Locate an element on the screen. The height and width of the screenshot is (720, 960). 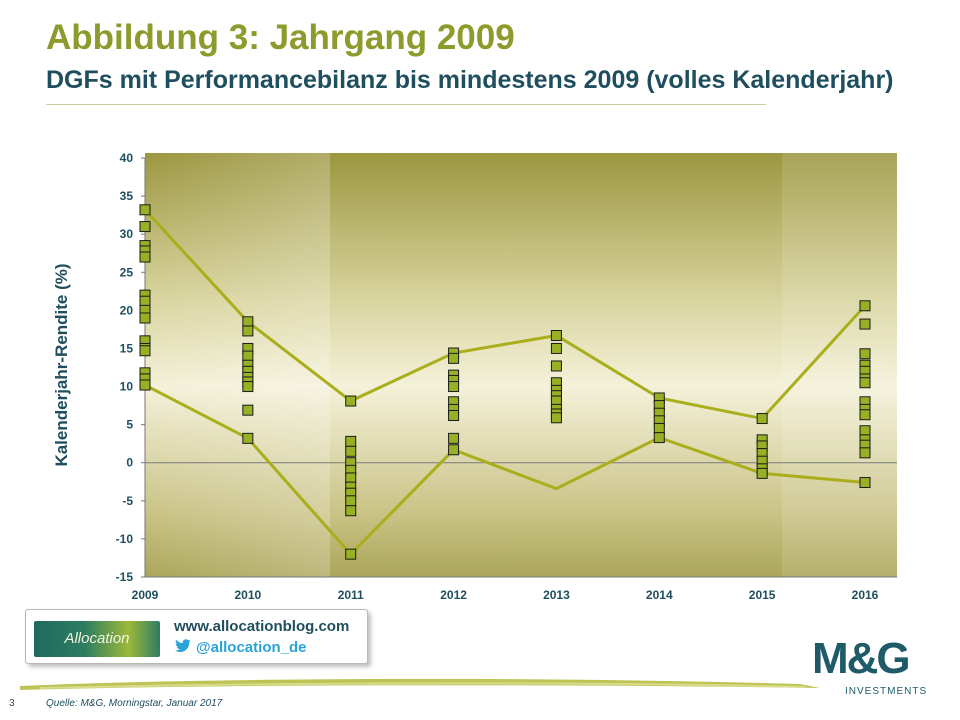
x-tick-label: 2012 is located at coordinates (453, 595).